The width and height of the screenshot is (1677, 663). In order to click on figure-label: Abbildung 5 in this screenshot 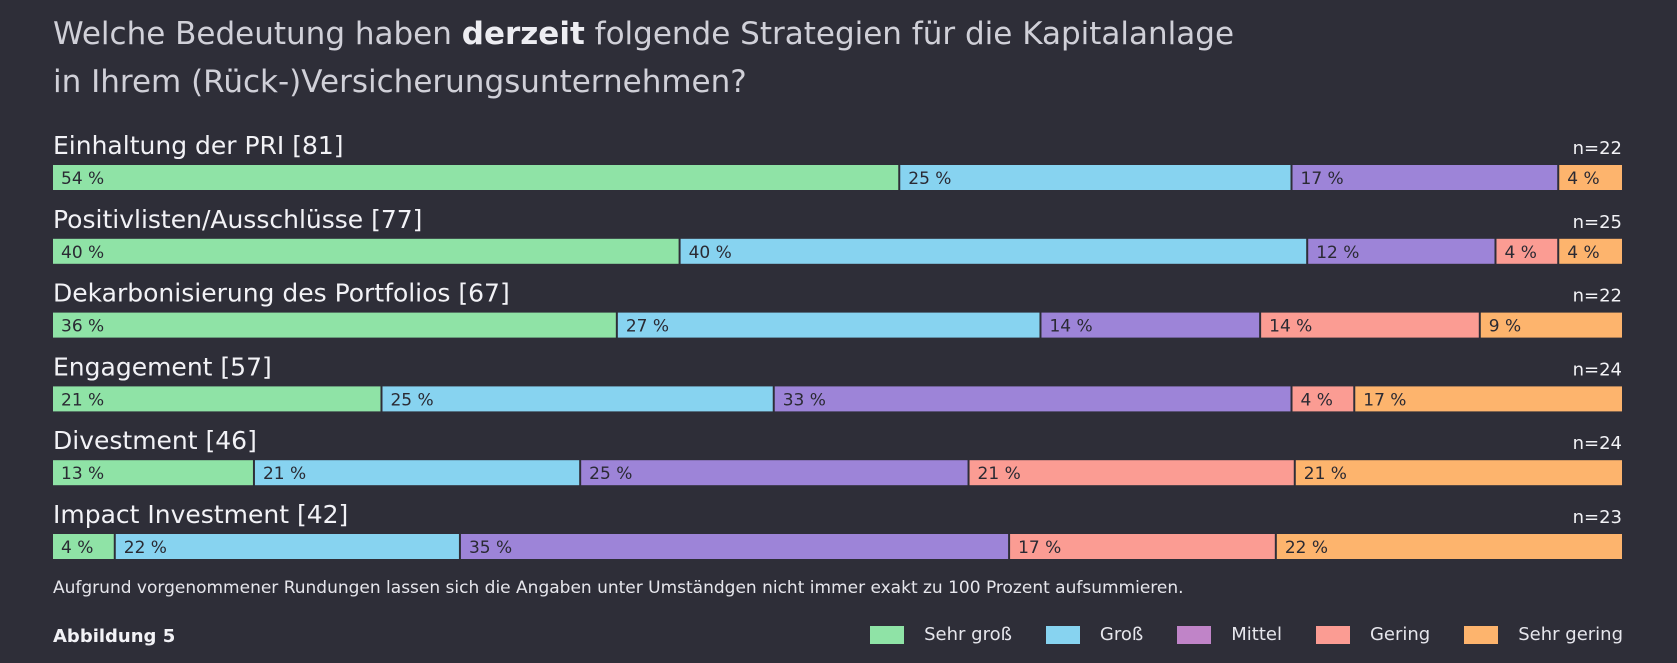, I will do `click(114, 636)`.